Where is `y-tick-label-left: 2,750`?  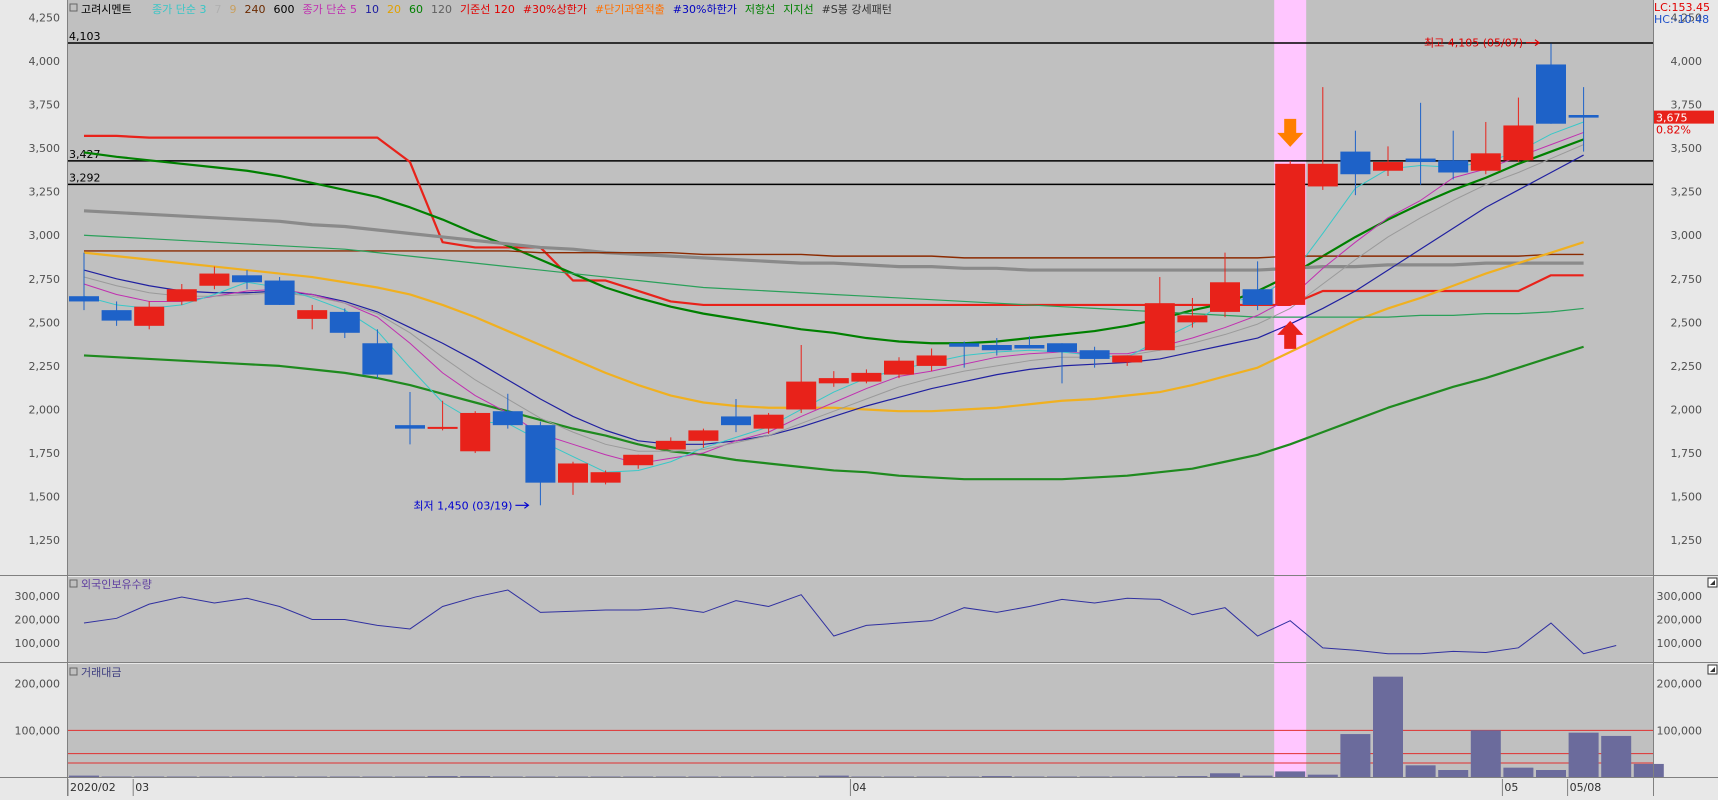
y-tick-label-left: 2,750 is located at coordinates (45, 279).